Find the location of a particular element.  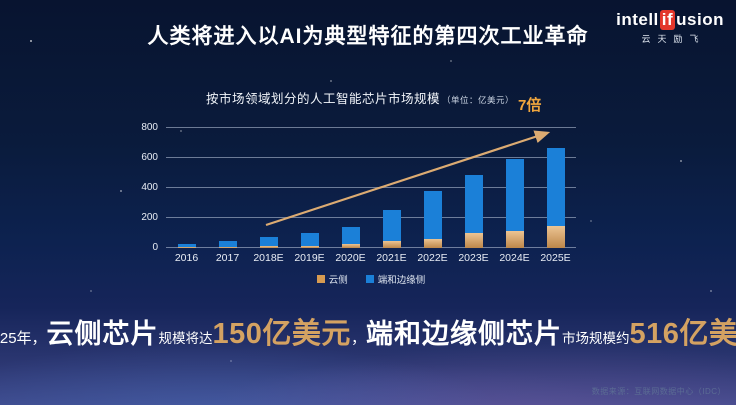

logo-text-left: intell is located at coordinates (637, 19).